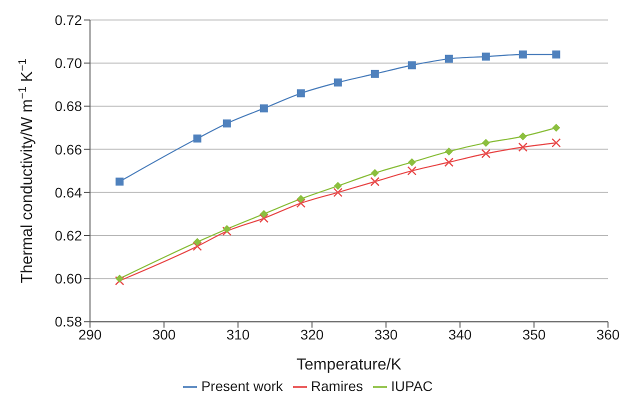 Image resolution: width=632 pixels, height=402 pixels. What do you see at coordinates (68, 278) in the screenshot?
I see `y-tick-label: 0.60` at bounding box center [68, 278].